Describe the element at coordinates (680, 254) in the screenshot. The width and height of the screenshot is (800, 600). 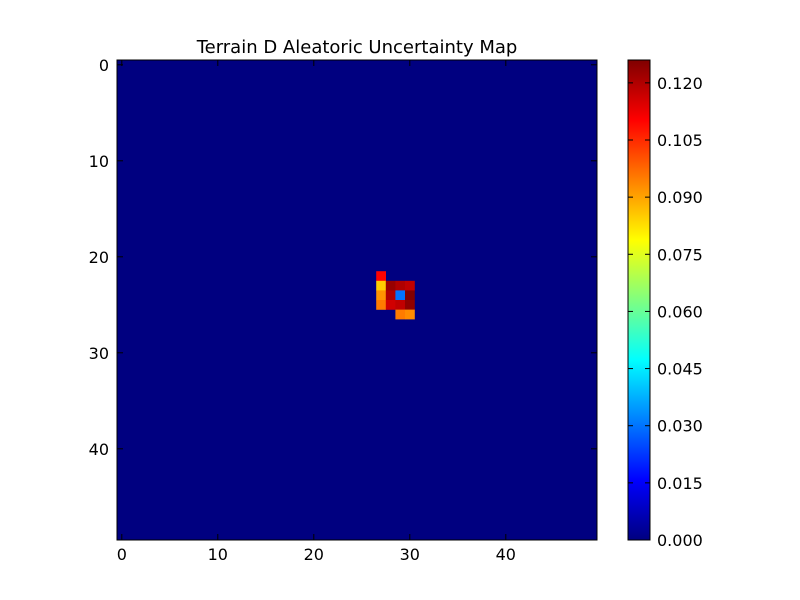
I see `colorbar-tick-label: 0.075` at that location.